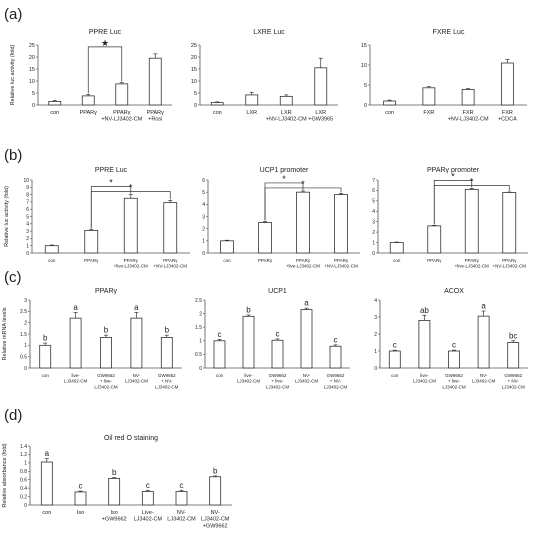 The image size is (547, 550). What do you see at coordinates (284, 170) in the screenshot?
I see `chart-title: UCP1 promoter` at bounding box center [284, 170].